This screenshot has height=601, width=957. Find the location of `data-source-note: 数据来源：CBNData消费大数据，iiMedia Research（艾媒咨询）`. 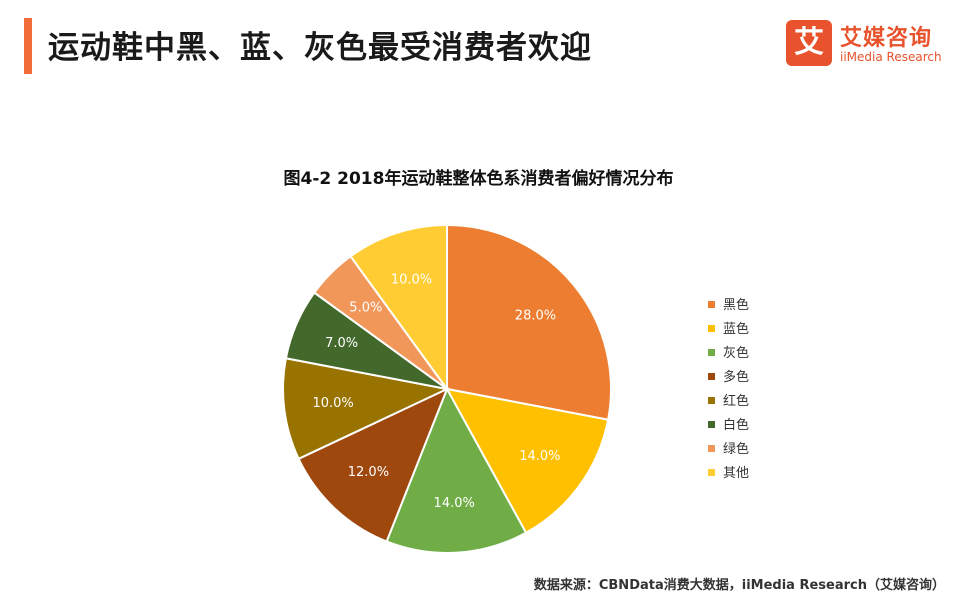

data-source-note: 数据来源：CBNData消费大数据，iiMedia Research（艾媒咨询） is located at coordinates (739, 585).